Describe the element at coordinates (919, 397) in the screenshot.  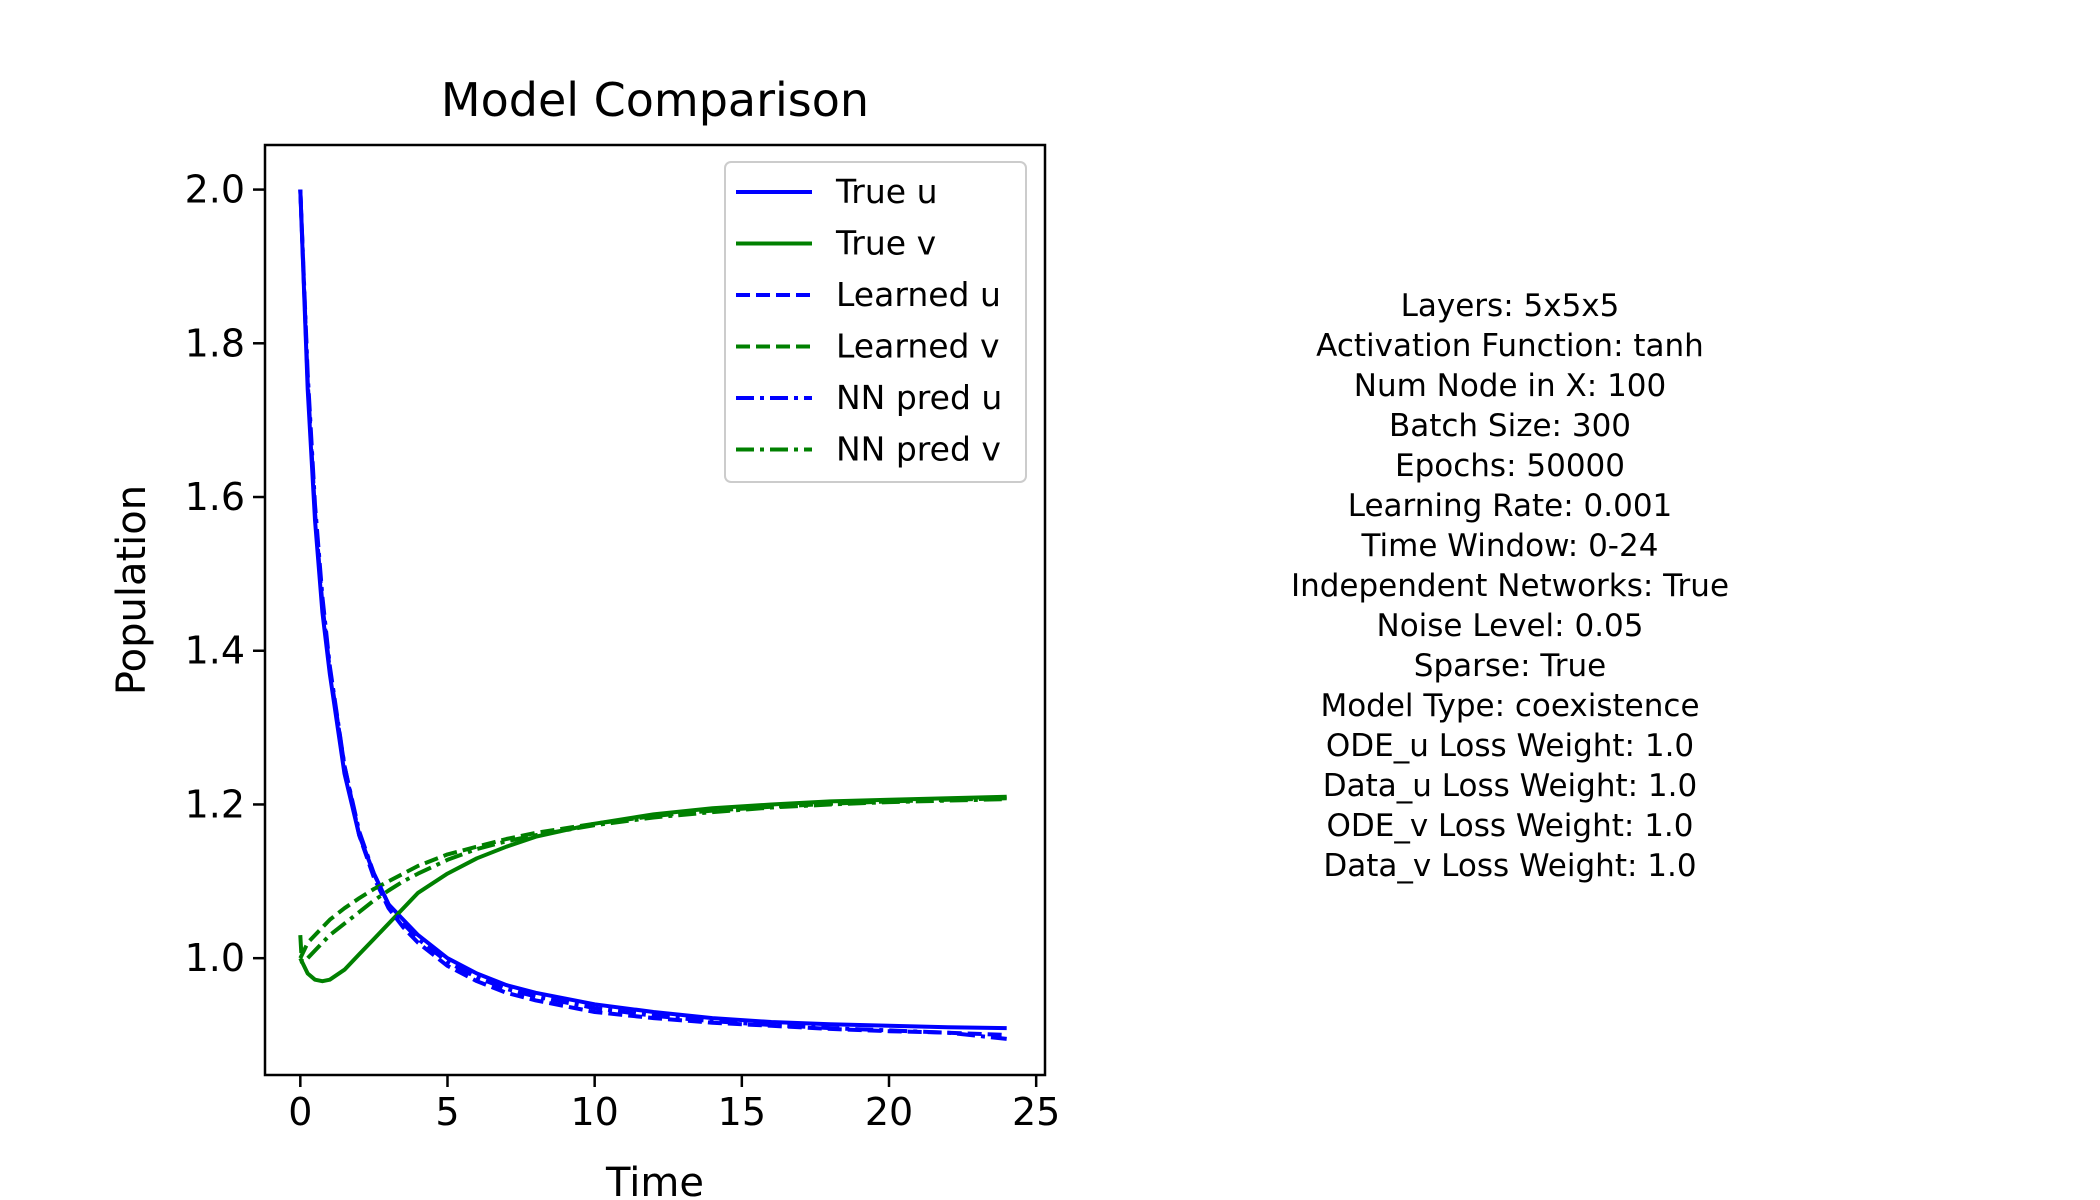
I see `legend-label-4: NN pred u` at that location.